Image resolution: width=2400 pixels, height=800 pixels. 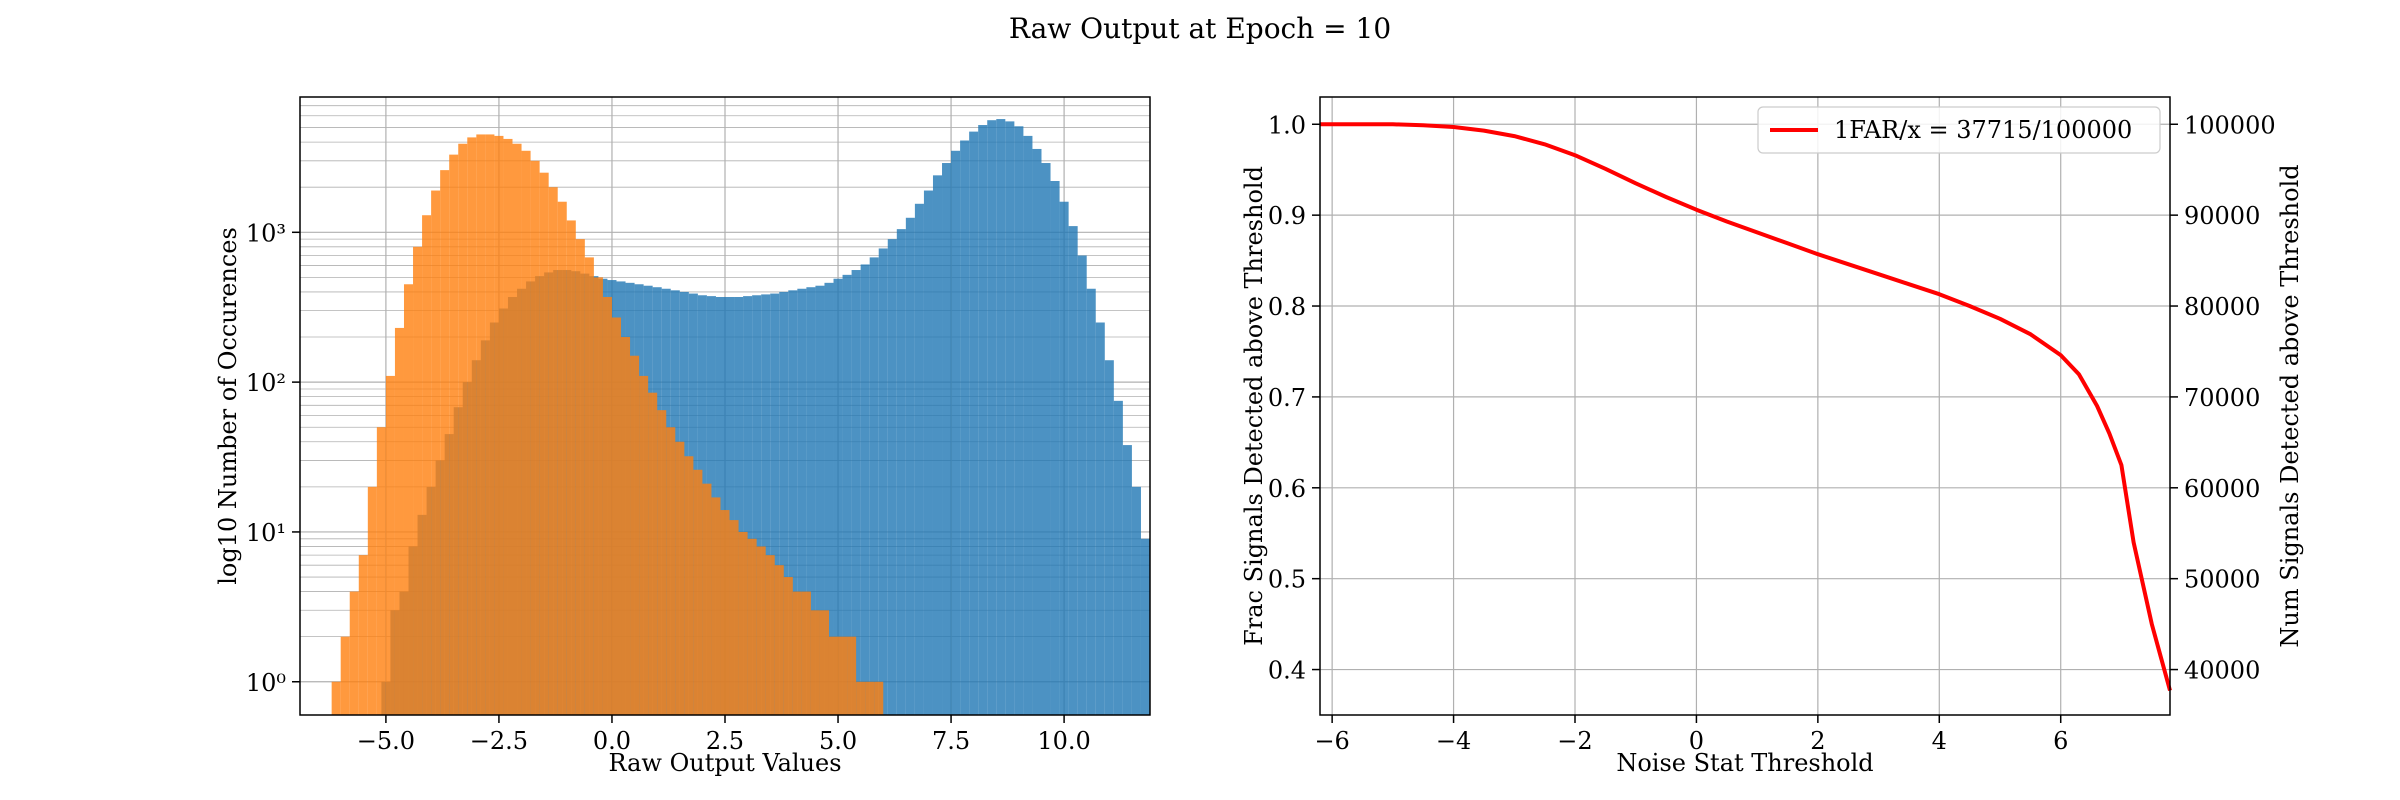 I want to click on y-tick-label: 0.9, so click(x=1287, y=216).